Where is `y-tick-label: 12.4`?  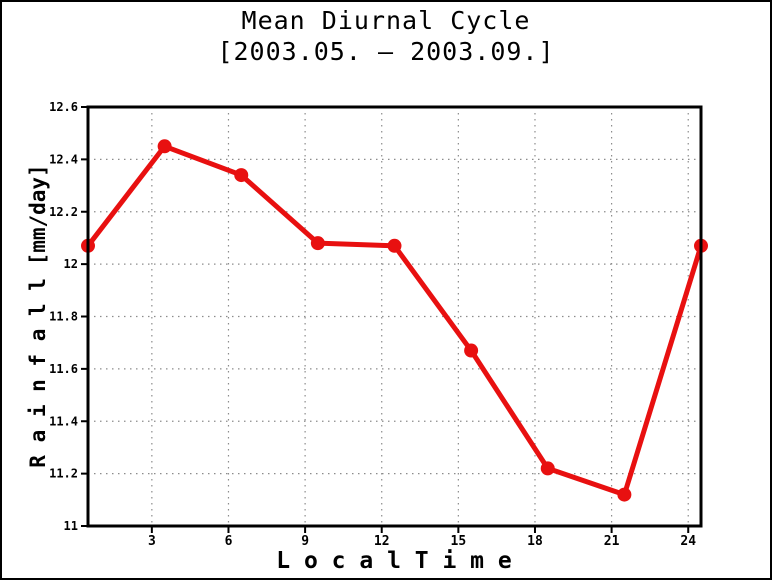
y-tick-label: 12.4 is located at coordinates (63, 159).